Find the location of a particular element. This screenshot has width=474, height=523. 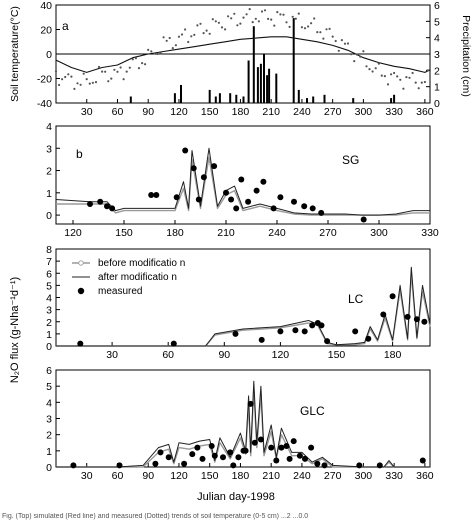

x-axis-label: Julian day-1998 is located at coordinates (236, 497).